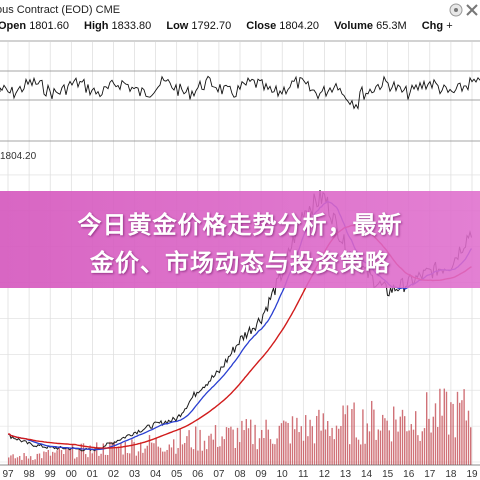  I want to click on x-tick-label: 98, so click(30, 474).